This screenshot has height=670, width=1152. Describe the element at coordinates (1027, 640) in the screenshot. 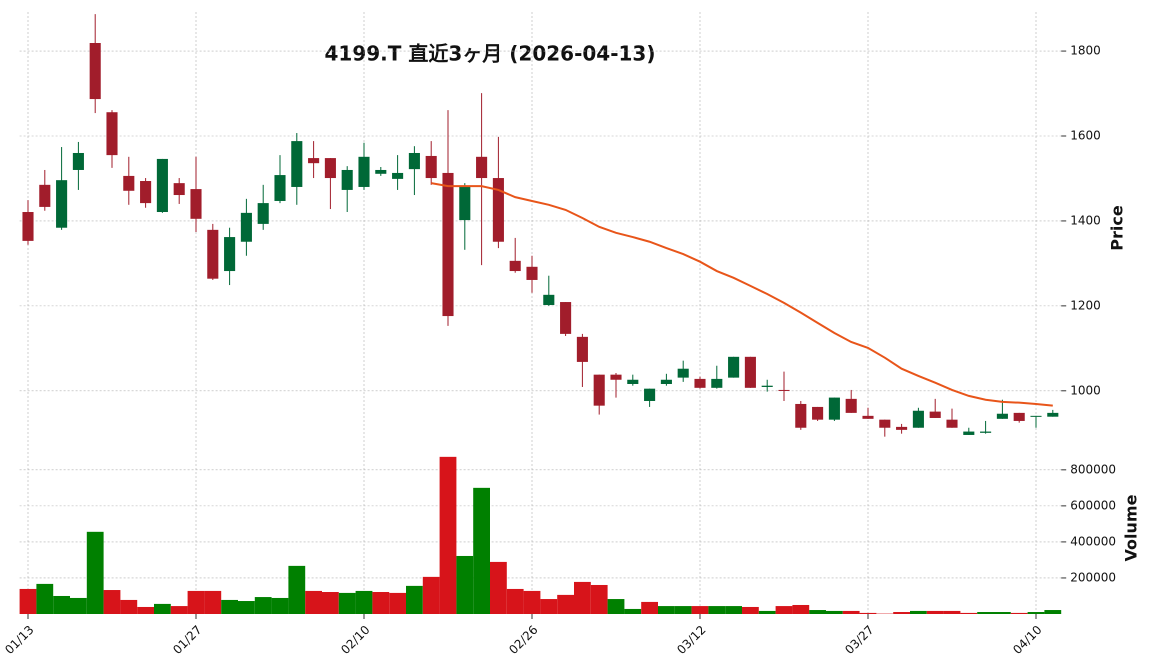

I see `x-tick-label: 04/10` at that location.